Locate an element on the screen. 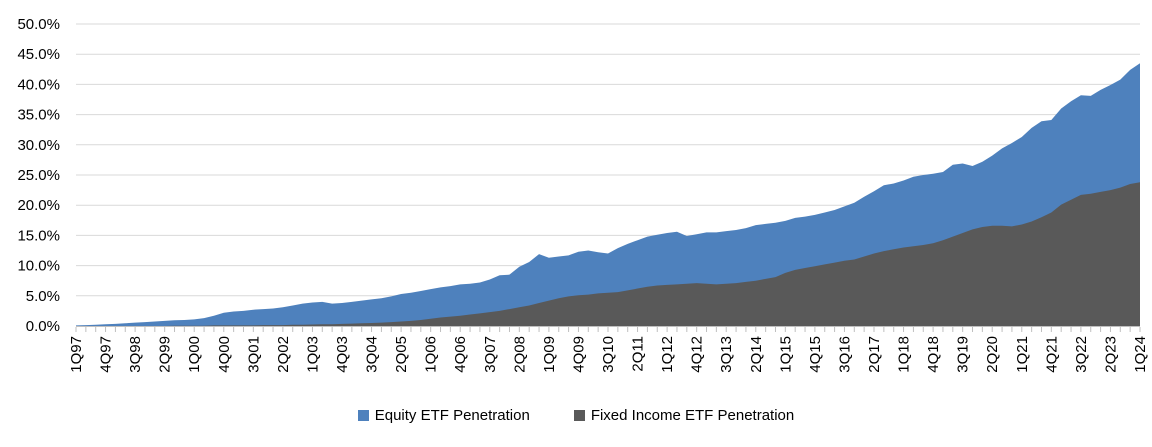 Image resolution: width=1152 pixels, height=447 pixels. x-axis-label: 1Q06 is located at coordinates (431, 354).